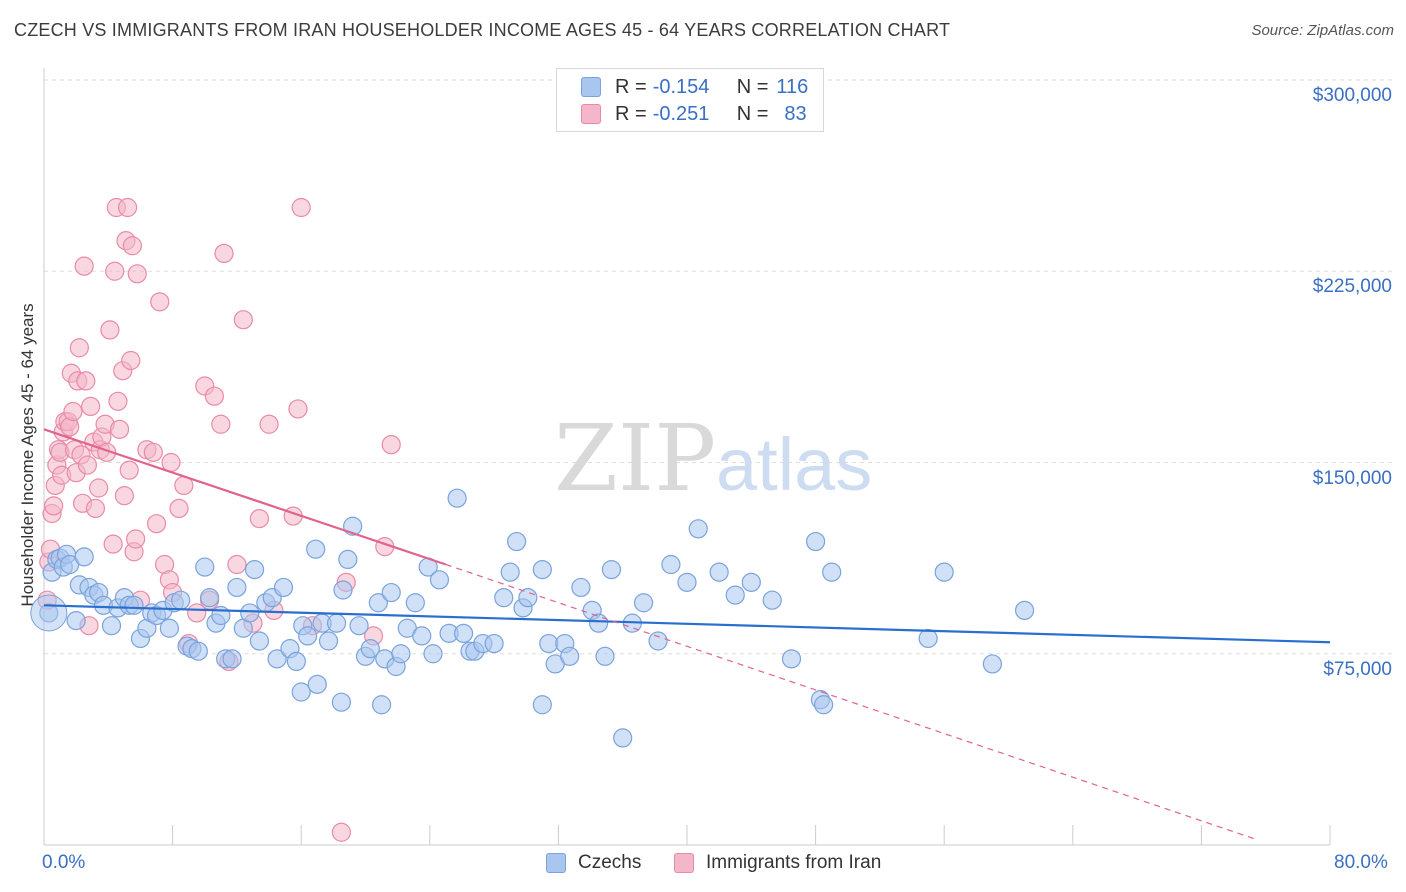  I want to click on bottom-legend-iran: Immigrants from Iran, so click(777, 863).